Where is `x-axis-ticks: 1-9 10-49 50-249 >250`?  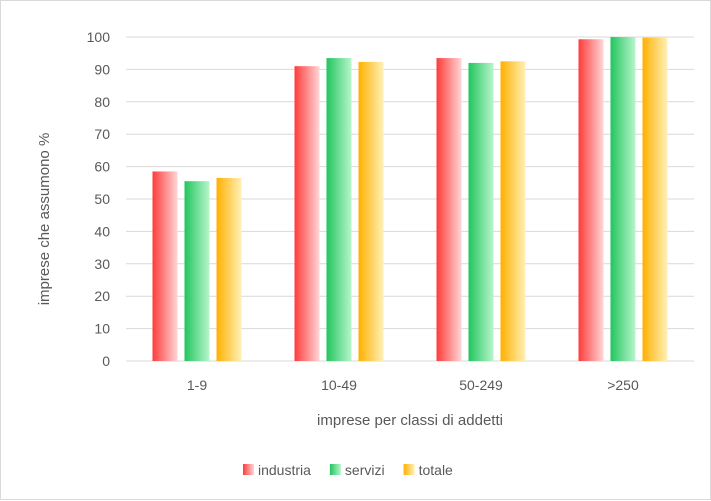 x-axis-ticks: 1-9 10-49 50-249 >250 is located at coordinates (413, 385).